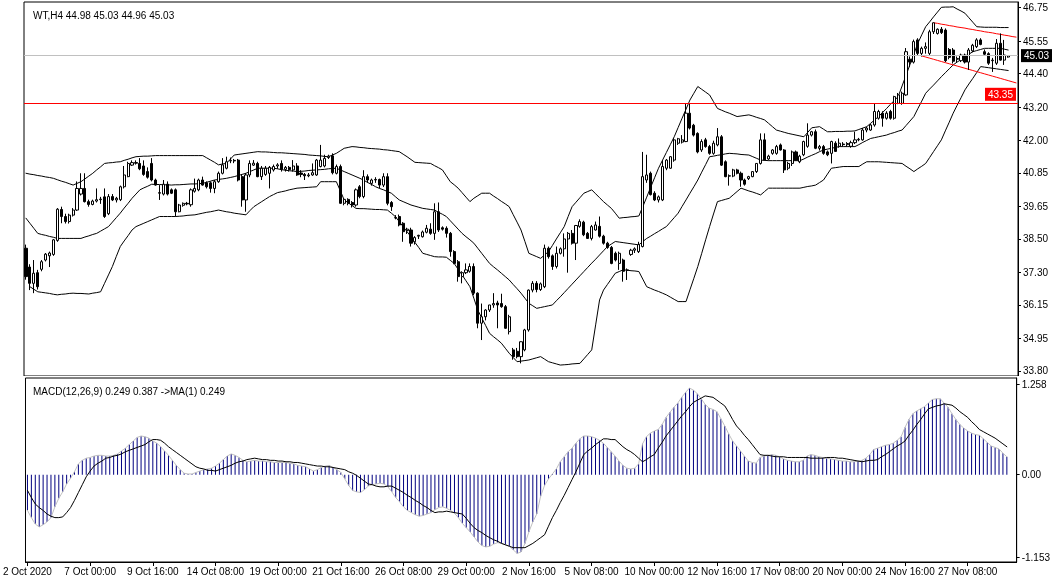 This screenshot has width=1053, height=584. I want to click on y-tick-label: 37.30, so click(1036, 273).